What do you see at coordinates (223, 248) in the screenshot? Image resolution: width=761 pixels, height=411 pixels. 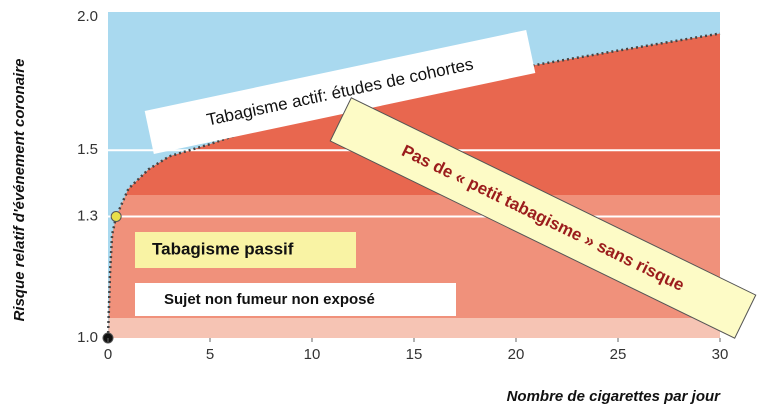 I see `annotation-passif: Tabagisme passif` at bounding box center [223, 248].